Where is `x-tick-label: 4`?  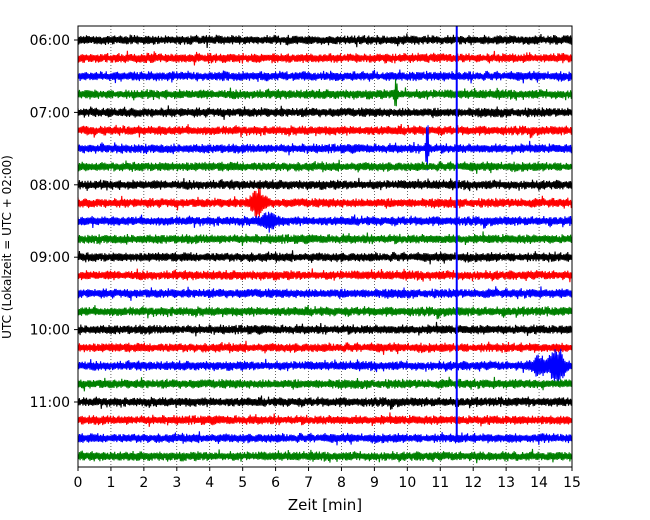
x-tick-label: 4 is located at coordinates (209, 483).